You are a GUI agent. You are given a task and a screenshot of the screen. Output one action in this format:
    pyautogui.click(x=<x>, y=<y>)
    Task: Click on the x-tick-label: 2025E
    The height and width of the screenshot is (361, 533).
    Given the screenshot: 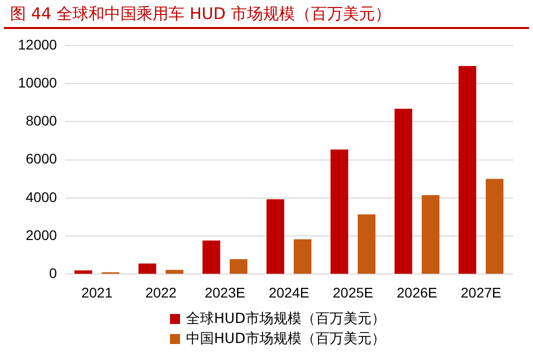 What is the action you would take?
    pyautogui.click(x=353, y=292)
    